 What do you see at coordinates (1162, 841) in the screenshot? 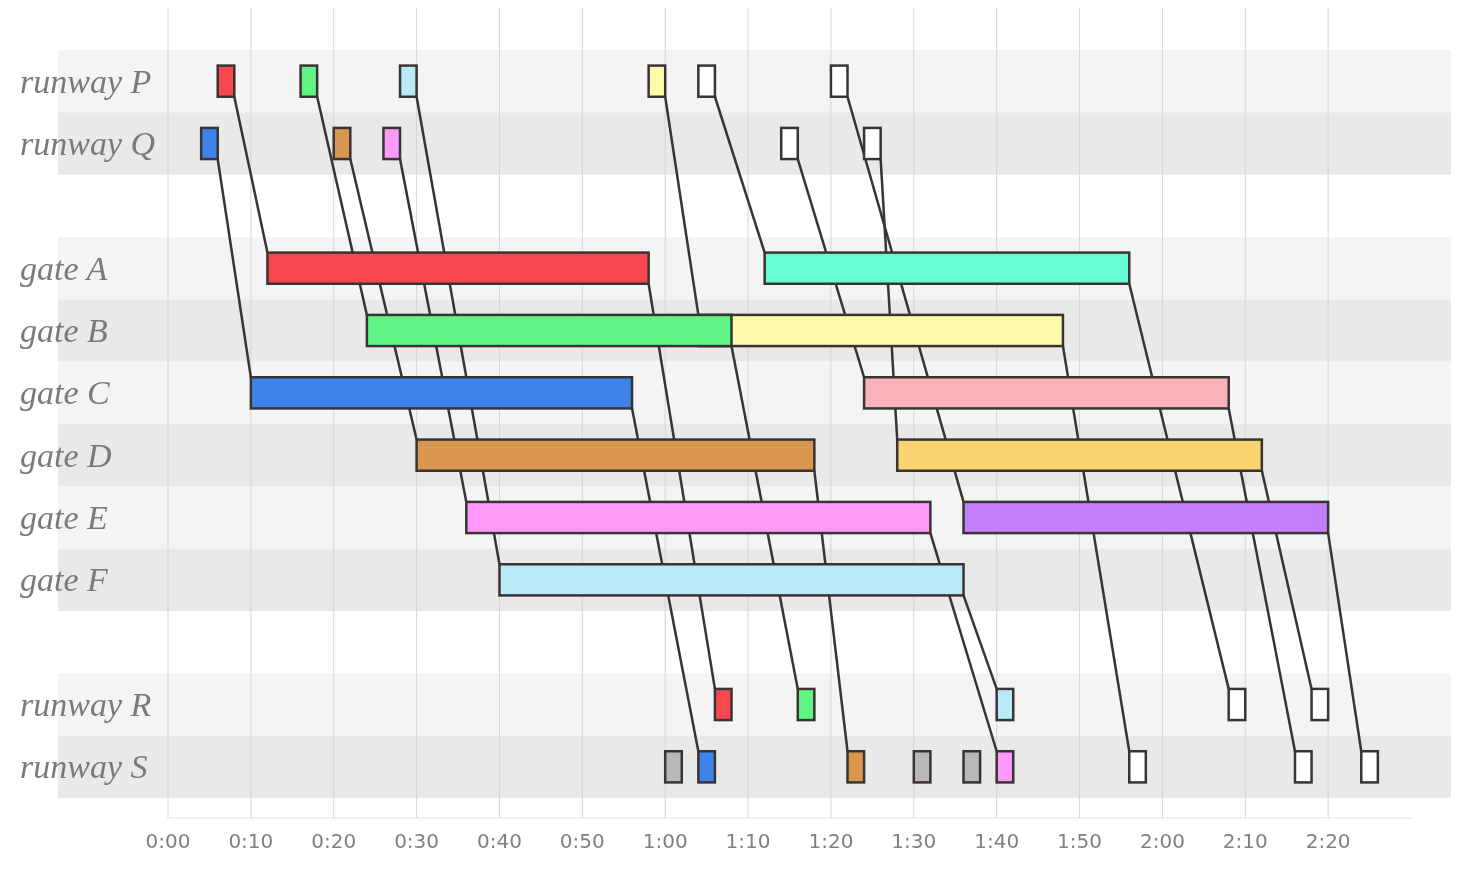
I see `x-tick-label: 2:00` at bounding box center [1162, 841].